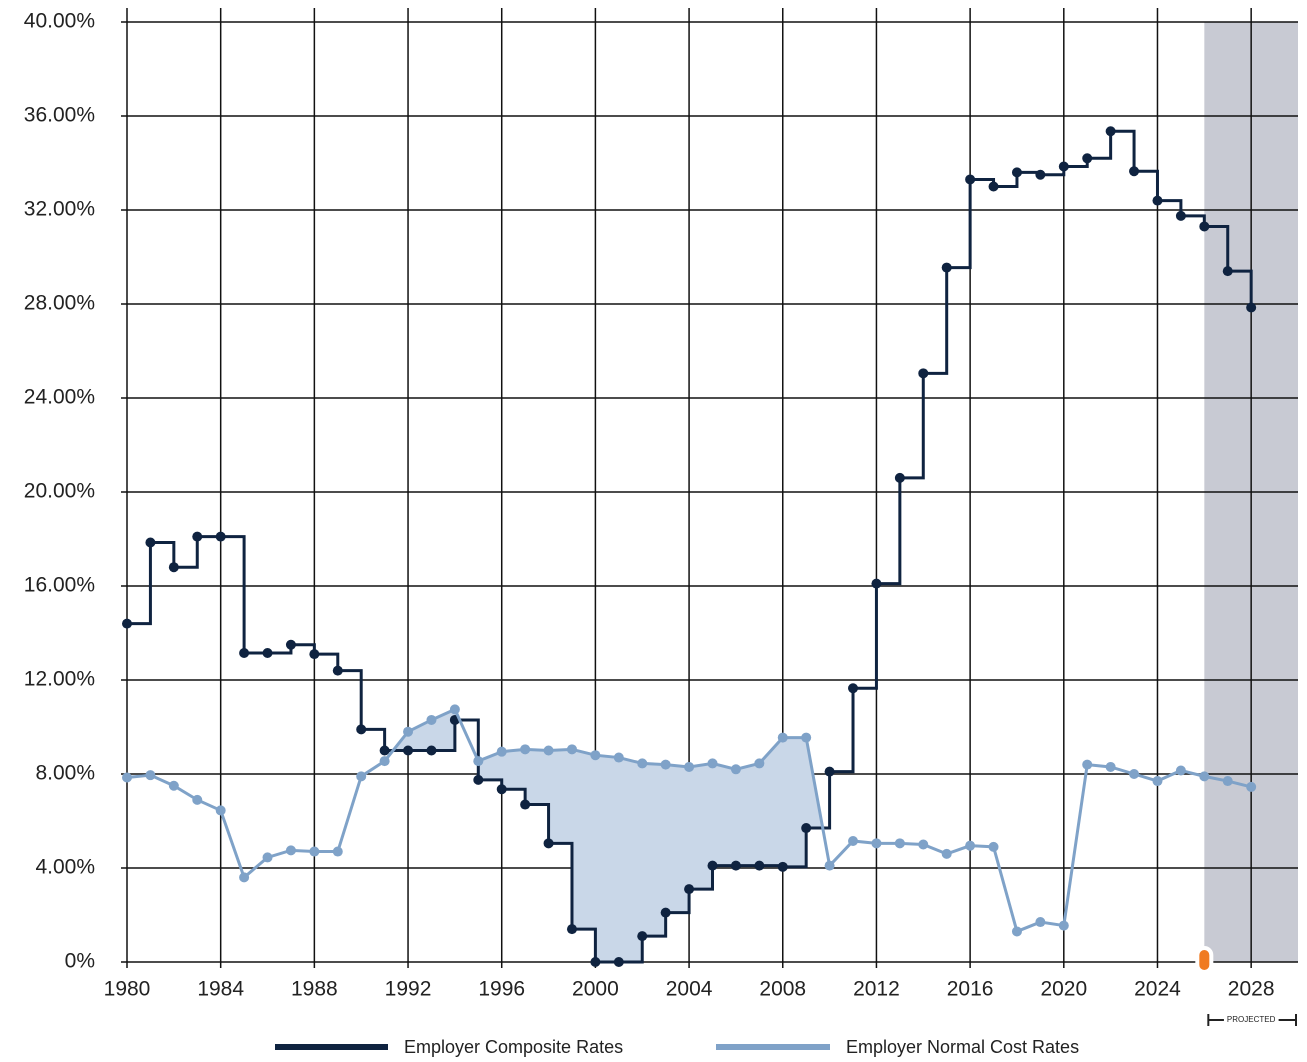 Image resolution: width=1307 pixels, height=1062 pixels. I want to click on x-tick-label: 1980, so click(127, 989).